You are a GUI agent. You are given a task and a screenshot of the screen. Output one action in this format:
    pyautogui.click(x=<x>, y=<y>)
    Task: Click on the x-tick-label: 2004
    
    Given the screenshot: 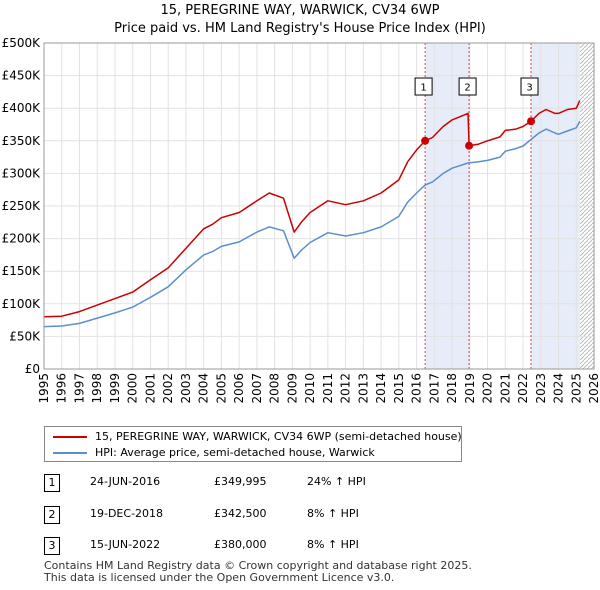 What is the action you would take?
    pyautogui.click(x=204, y=388)
    